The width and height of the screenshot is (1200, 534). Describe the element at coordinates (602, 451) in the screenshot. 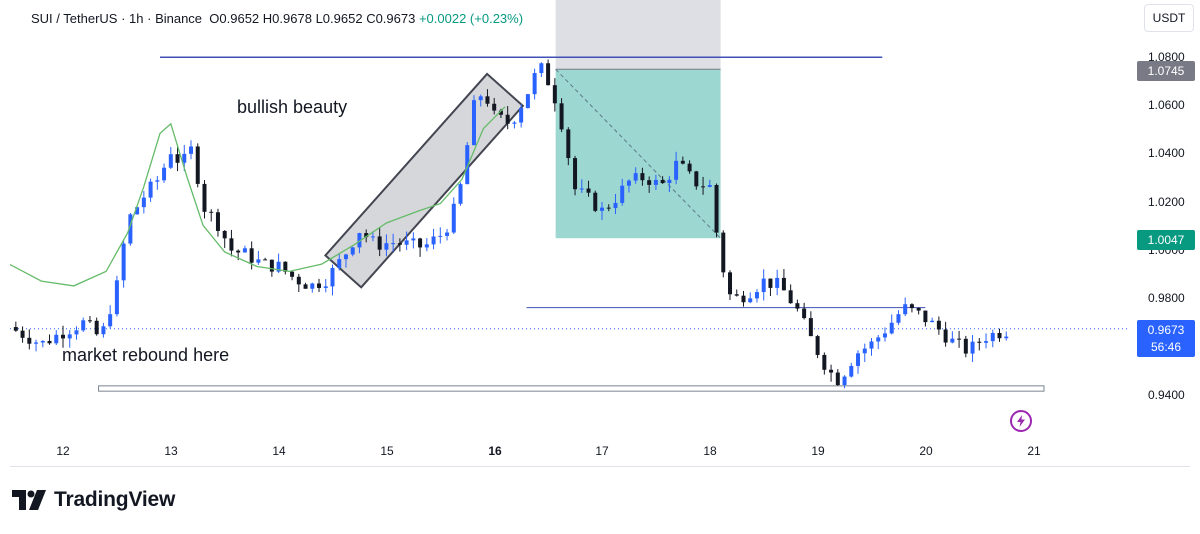

I see `x-tick: 17` at that location.